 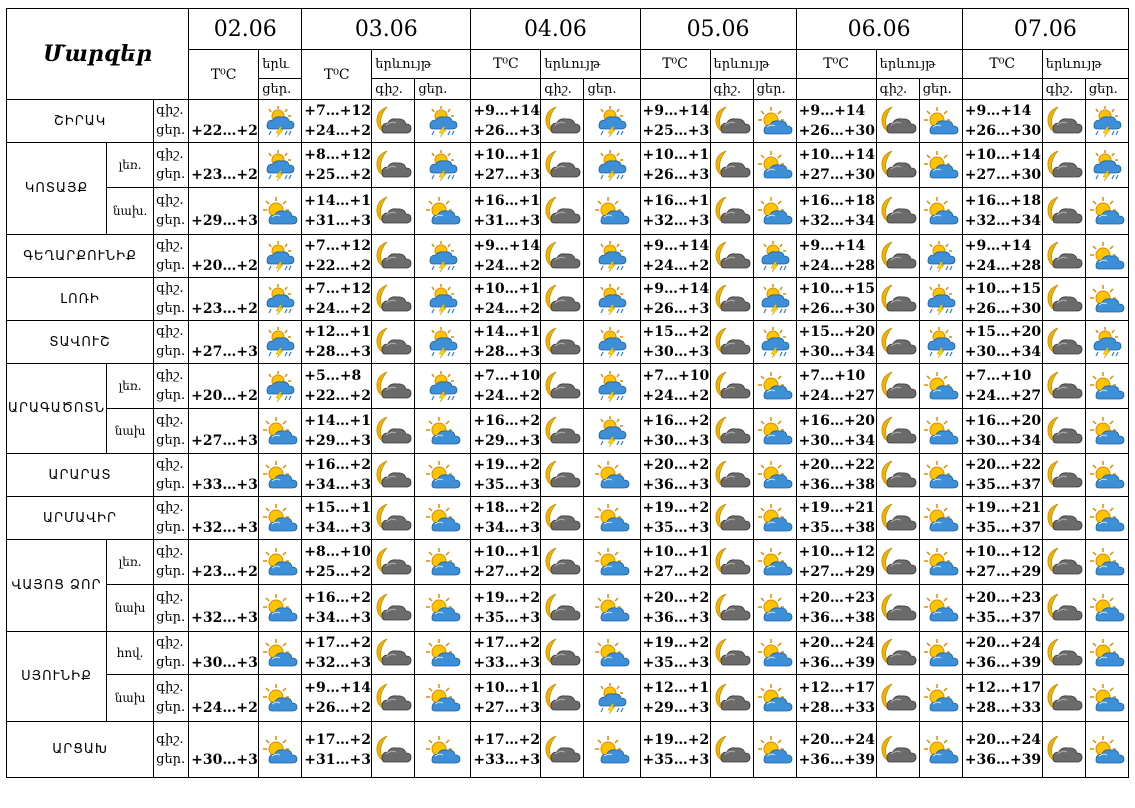 What do you see at coordinates (1003, 266) in the screenshot?
I see `day-temp: +24…+28` at bounding box center [1003, 266].